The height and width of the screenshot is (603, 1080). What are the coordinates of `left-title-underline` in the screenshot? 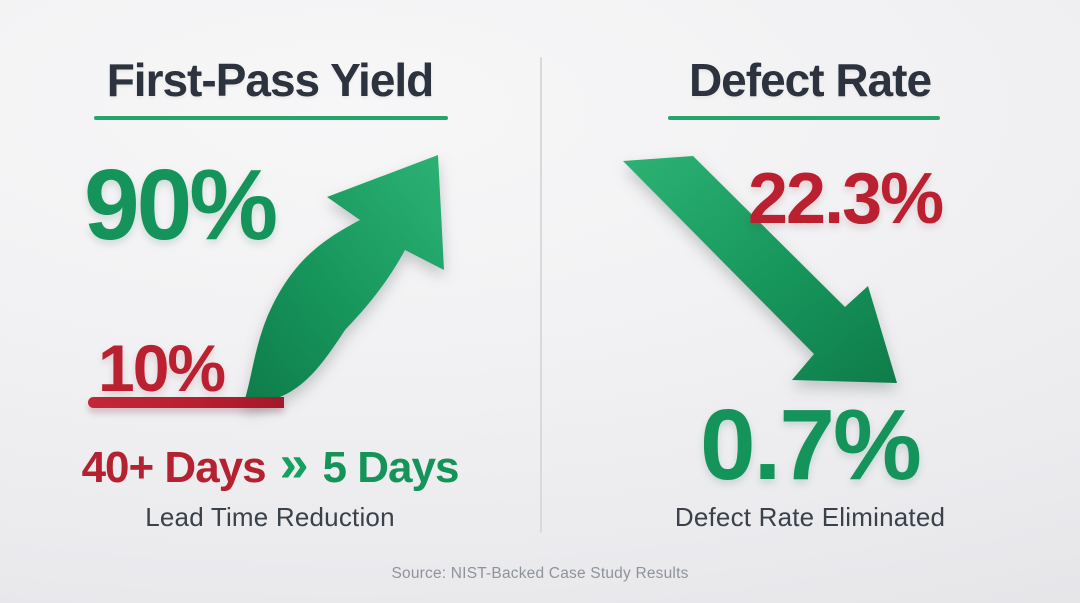 It's located at (271, 118).